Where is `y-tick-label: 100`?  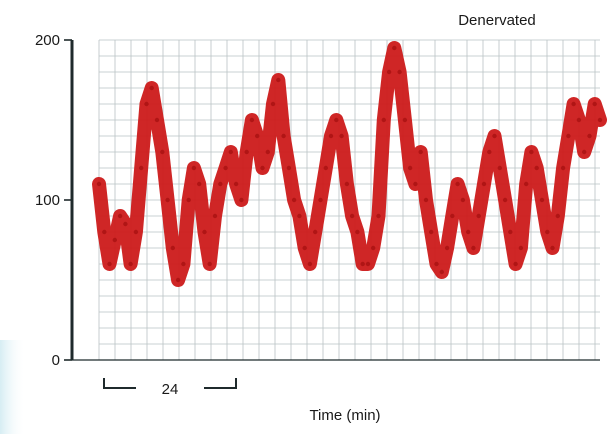
y-tick-label: 100 is located at coordinates (47, 200).